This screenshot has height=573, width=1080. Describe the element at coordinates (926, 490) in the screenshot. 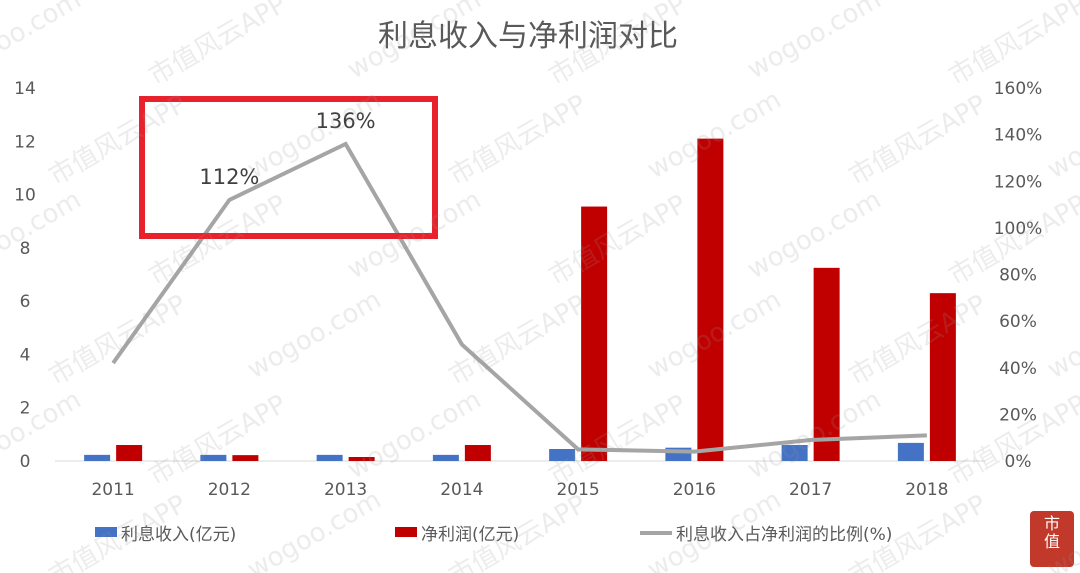

I see `x-tick-label: 2018` at that location.